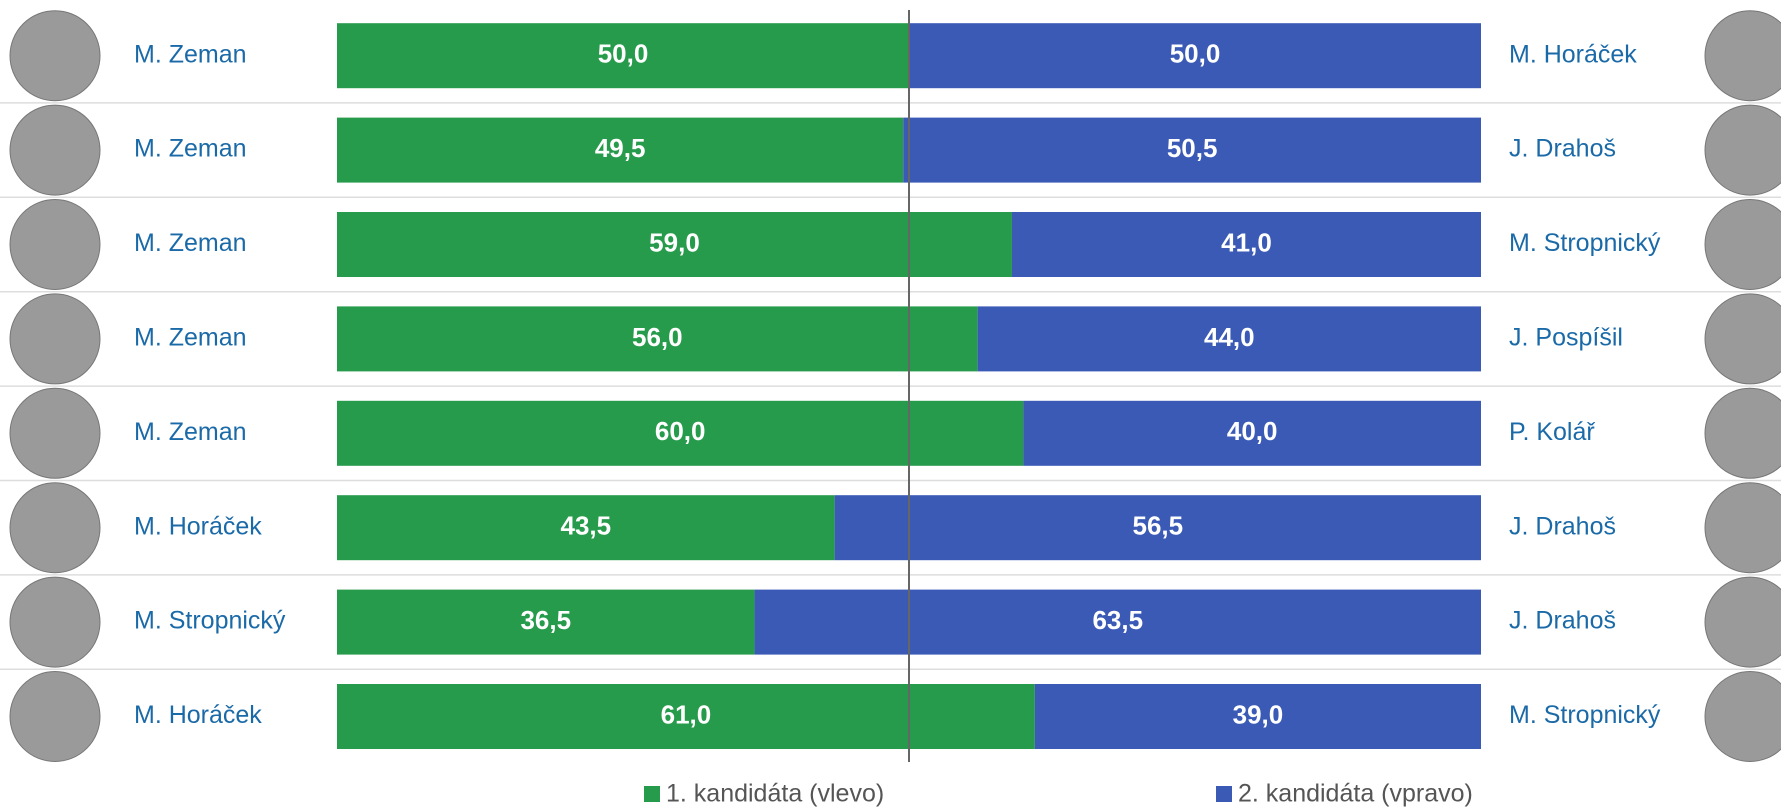  I want to click on value-label: 63,5, so click(1117, 620).